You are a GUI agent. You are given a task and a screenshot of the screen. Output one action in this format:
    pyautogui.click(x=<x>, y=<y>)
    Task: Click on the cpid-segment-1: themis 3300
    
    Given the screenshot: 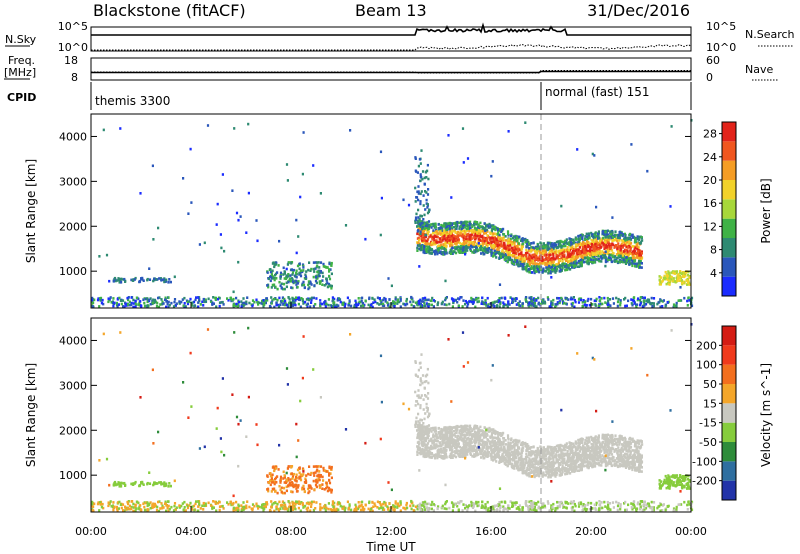 What is the action you would take?
    pyautogui.click(x=132, y=101)
    